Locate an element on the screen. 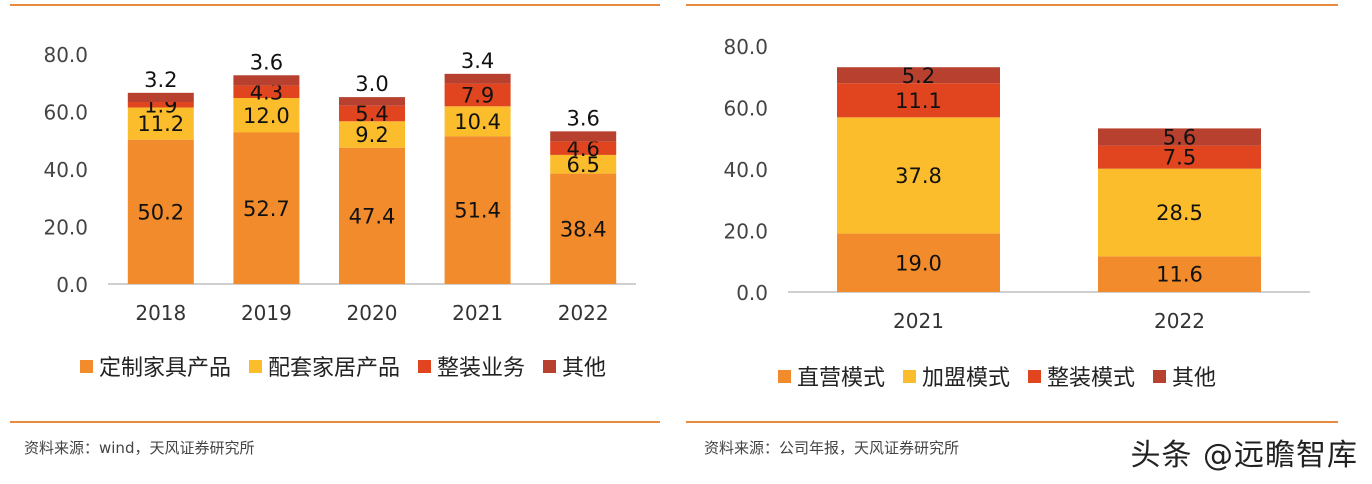 Image resolution: width=1372 pixels, height=484 pixels. data-label: 5.4 is located at coordinates (371, 114).